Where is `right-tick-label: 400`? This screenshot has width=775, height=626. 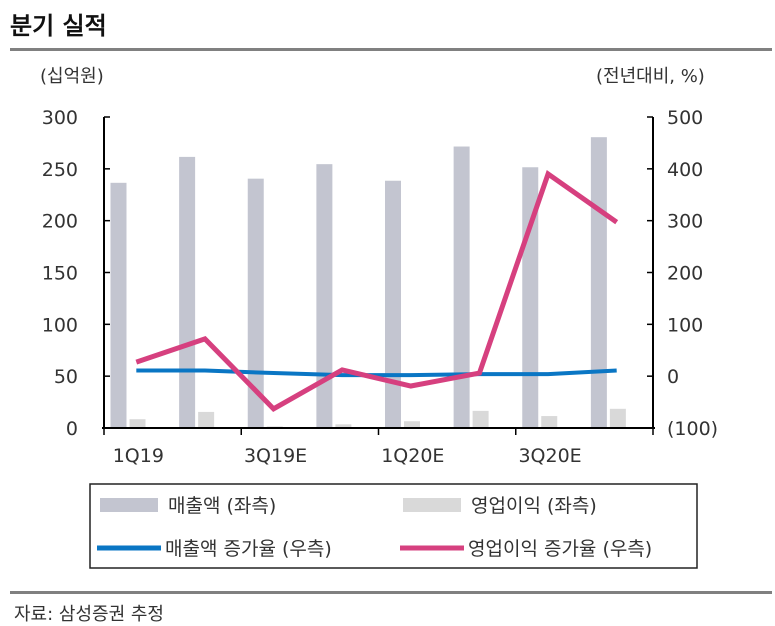 right-tick-label: 400 is located at coordinates (685, 170).